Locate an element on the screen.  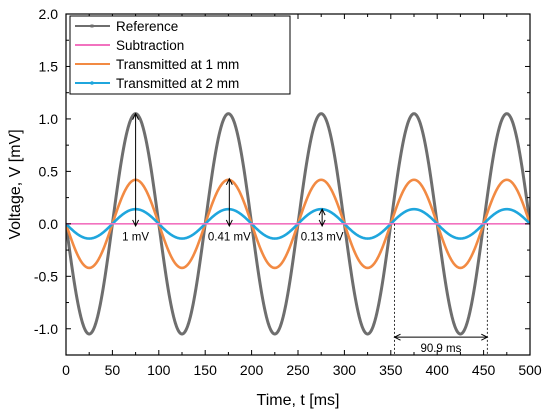
period-label: 90.9 ms is located at coordinates (440, 349).